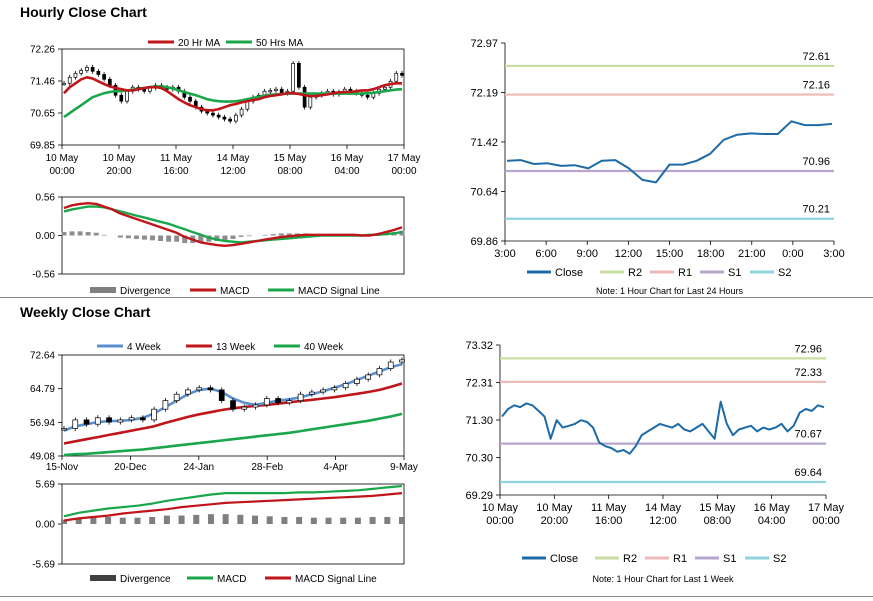 The width and height of the screenshot is (873, 601). What do you see at coordinates (545, 254) in the screenshot?
I see `hourly-24h-x-tick-label: 6:00` at bounding box center [545, 254].